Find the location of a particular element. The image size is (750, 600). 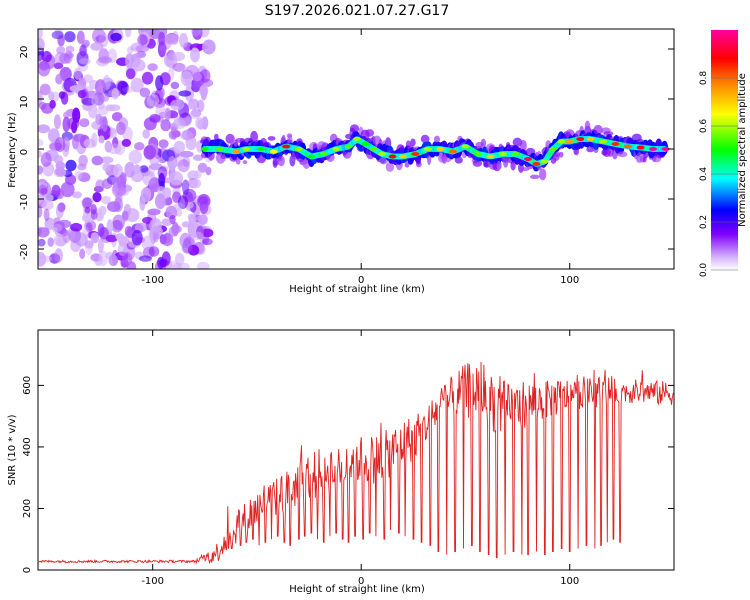

colorbar-tick-label: 0.0 is located at coordinates (704, 270).